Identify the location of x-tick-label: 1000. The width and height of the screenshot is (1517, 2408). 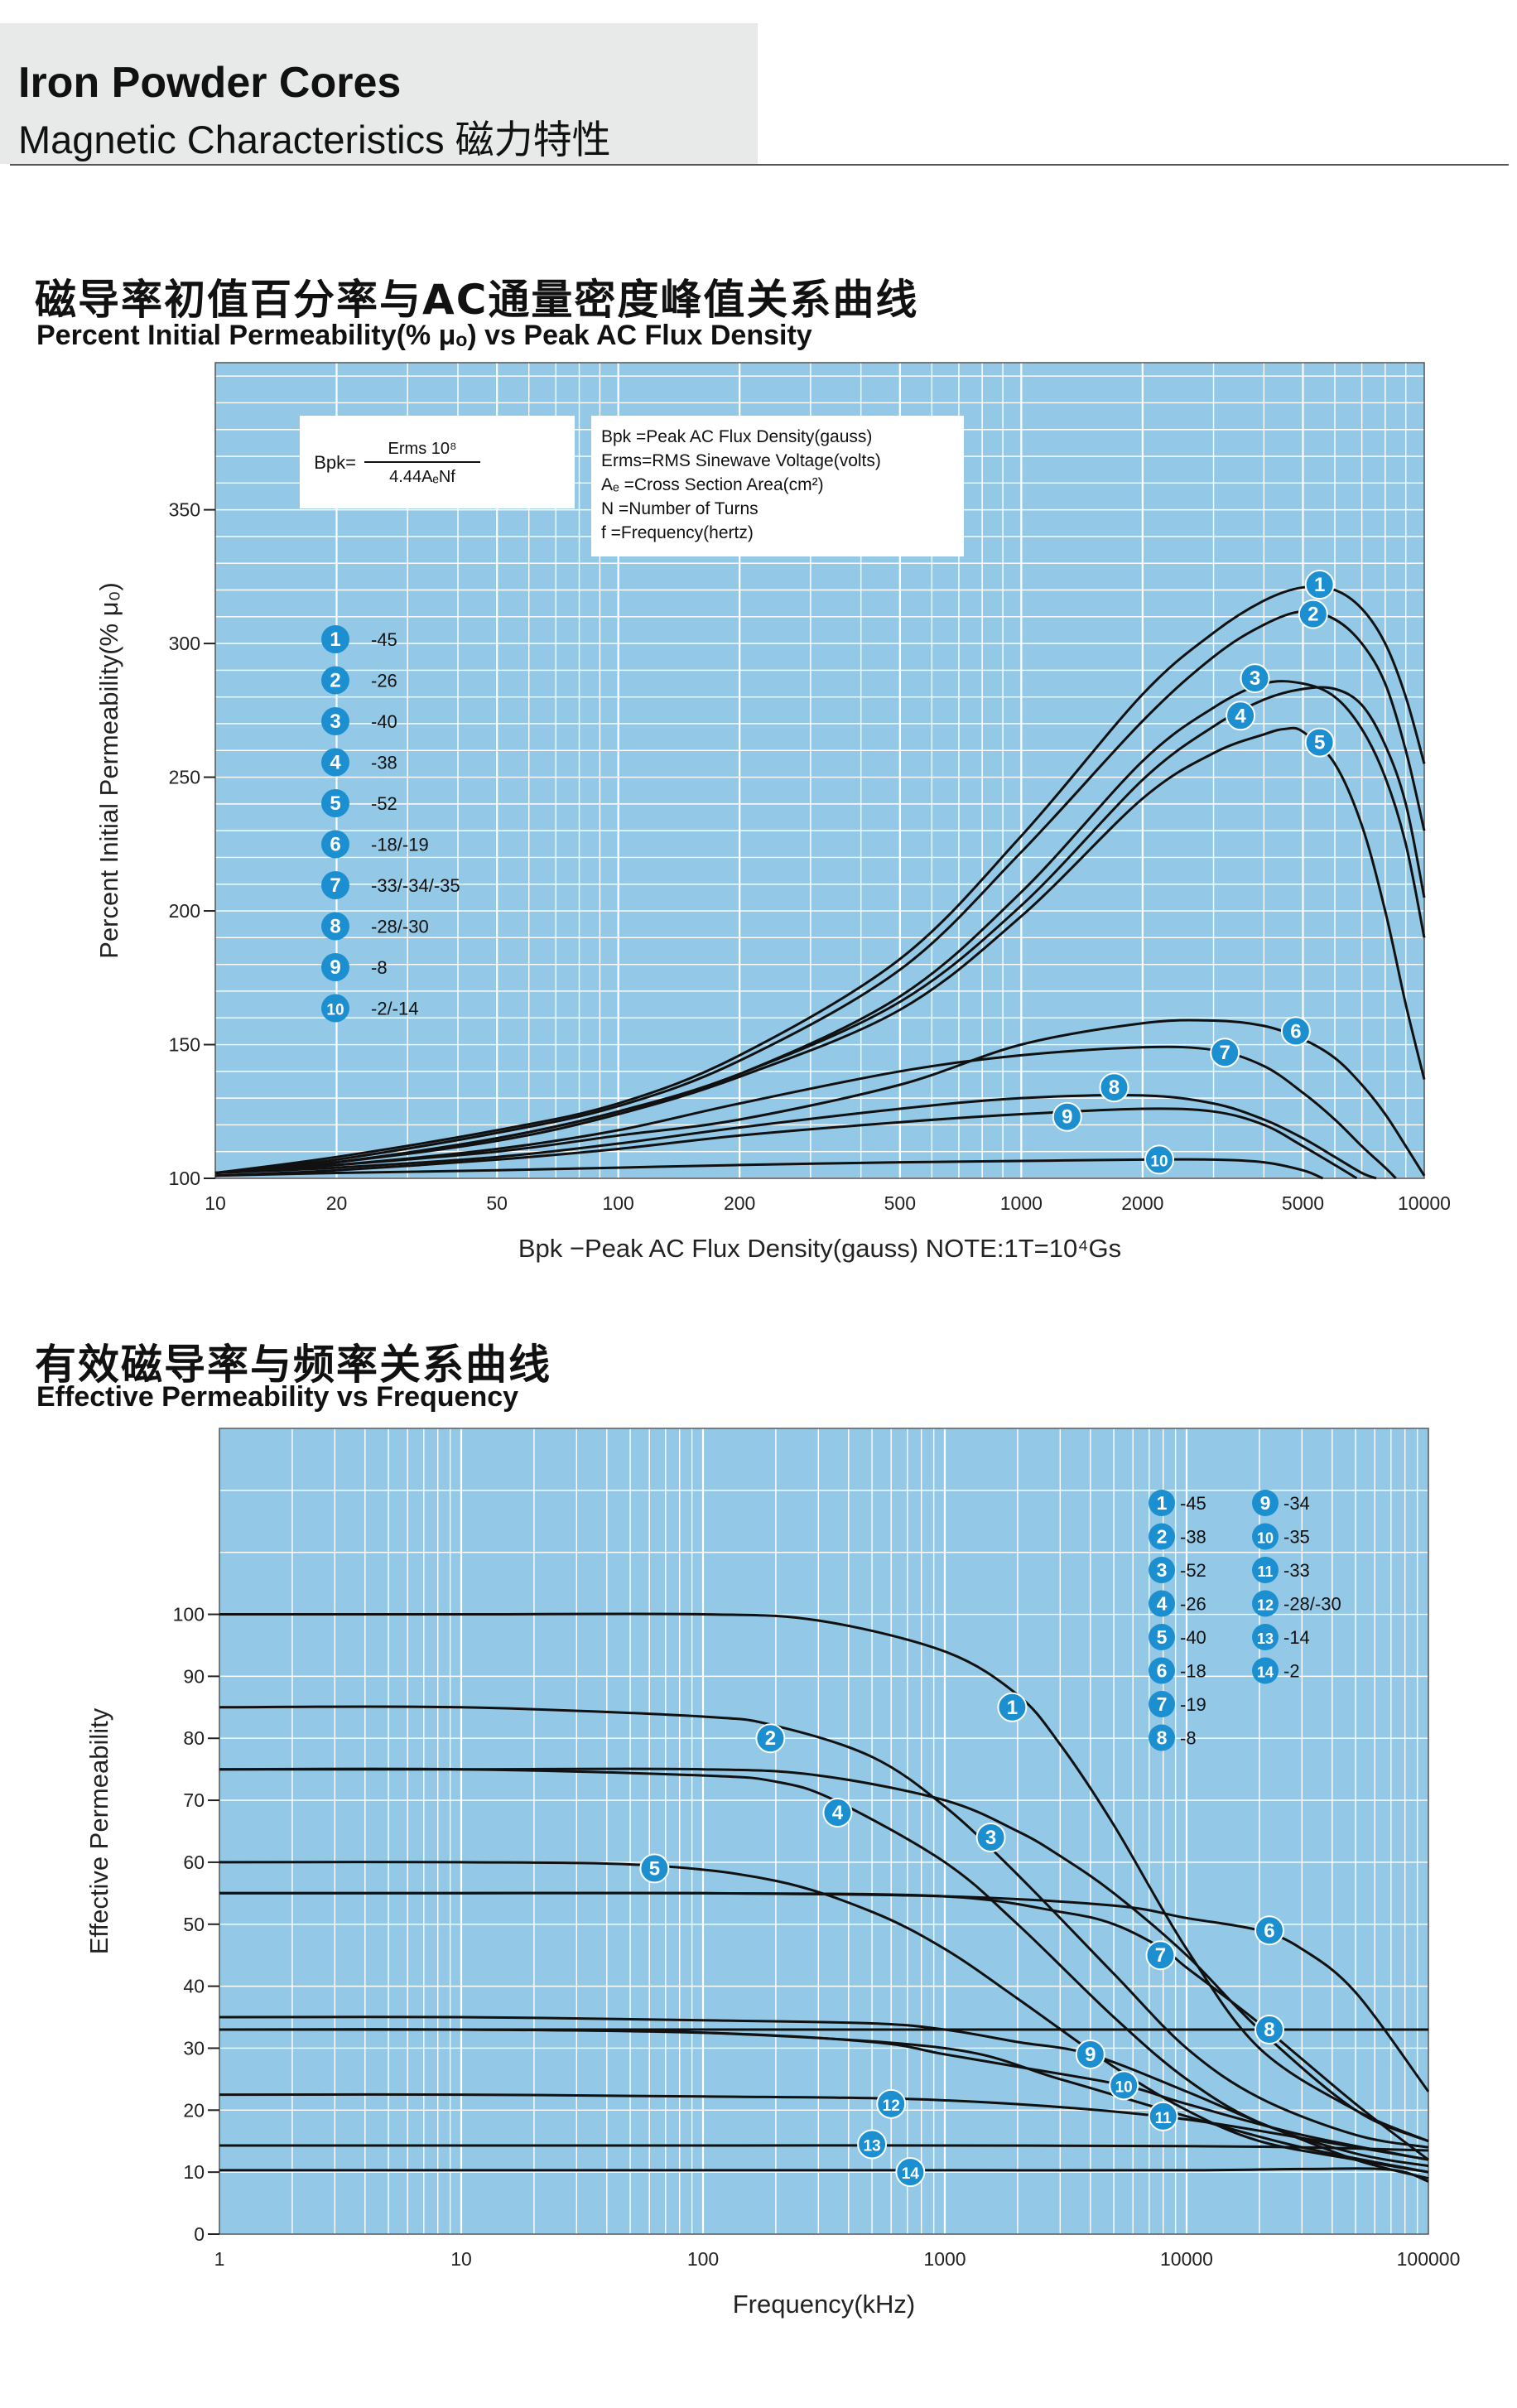
(944, 2259).